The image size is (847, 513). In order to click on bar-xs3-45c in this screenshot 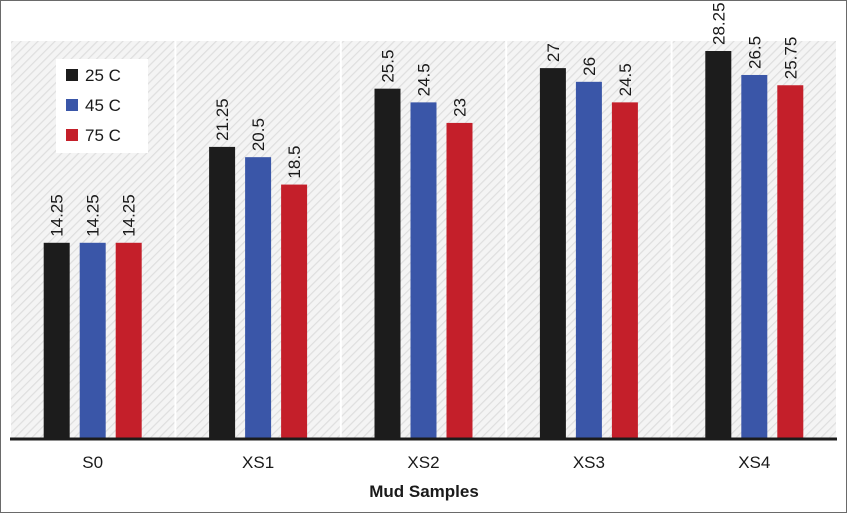, I will do `click(588, 260)`.